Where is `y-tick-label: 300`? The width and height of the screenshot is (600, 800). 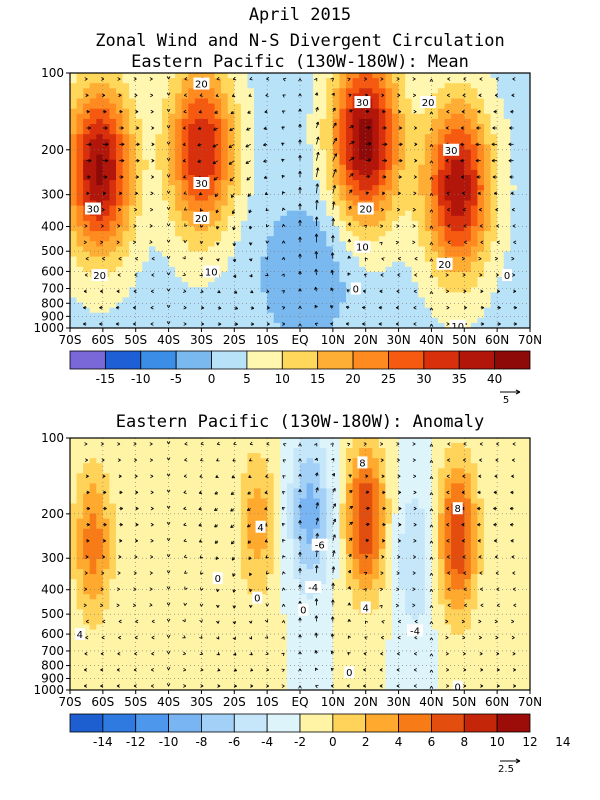 y-tick-label: 300 is located at coordinates (52, 195).